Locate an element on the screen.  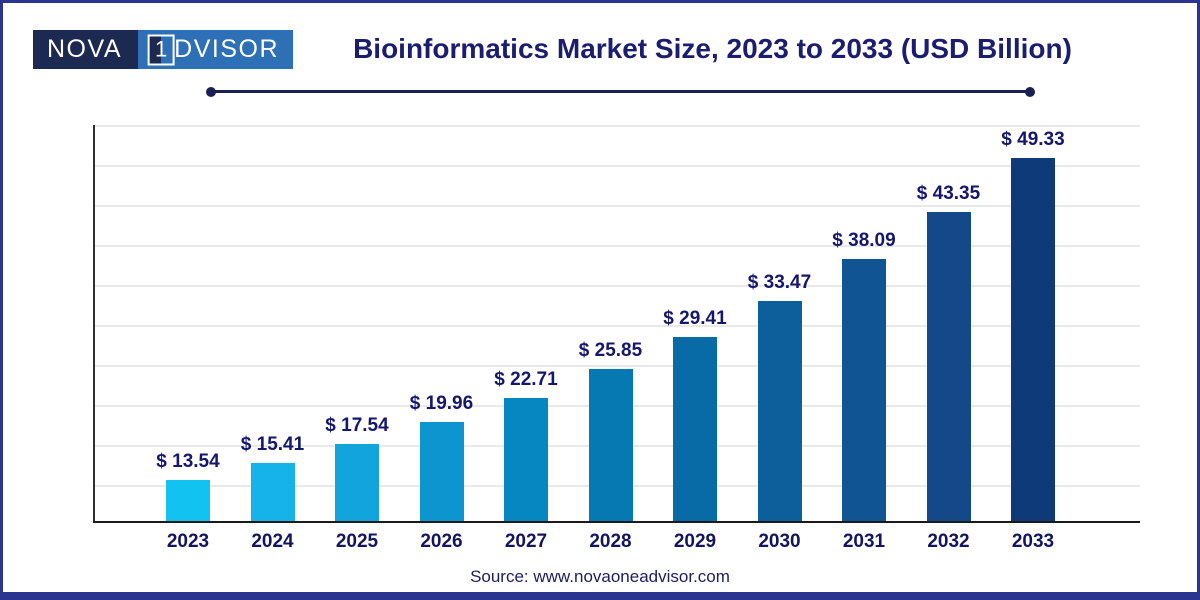
title-underline is located at coordinates (620, 91).